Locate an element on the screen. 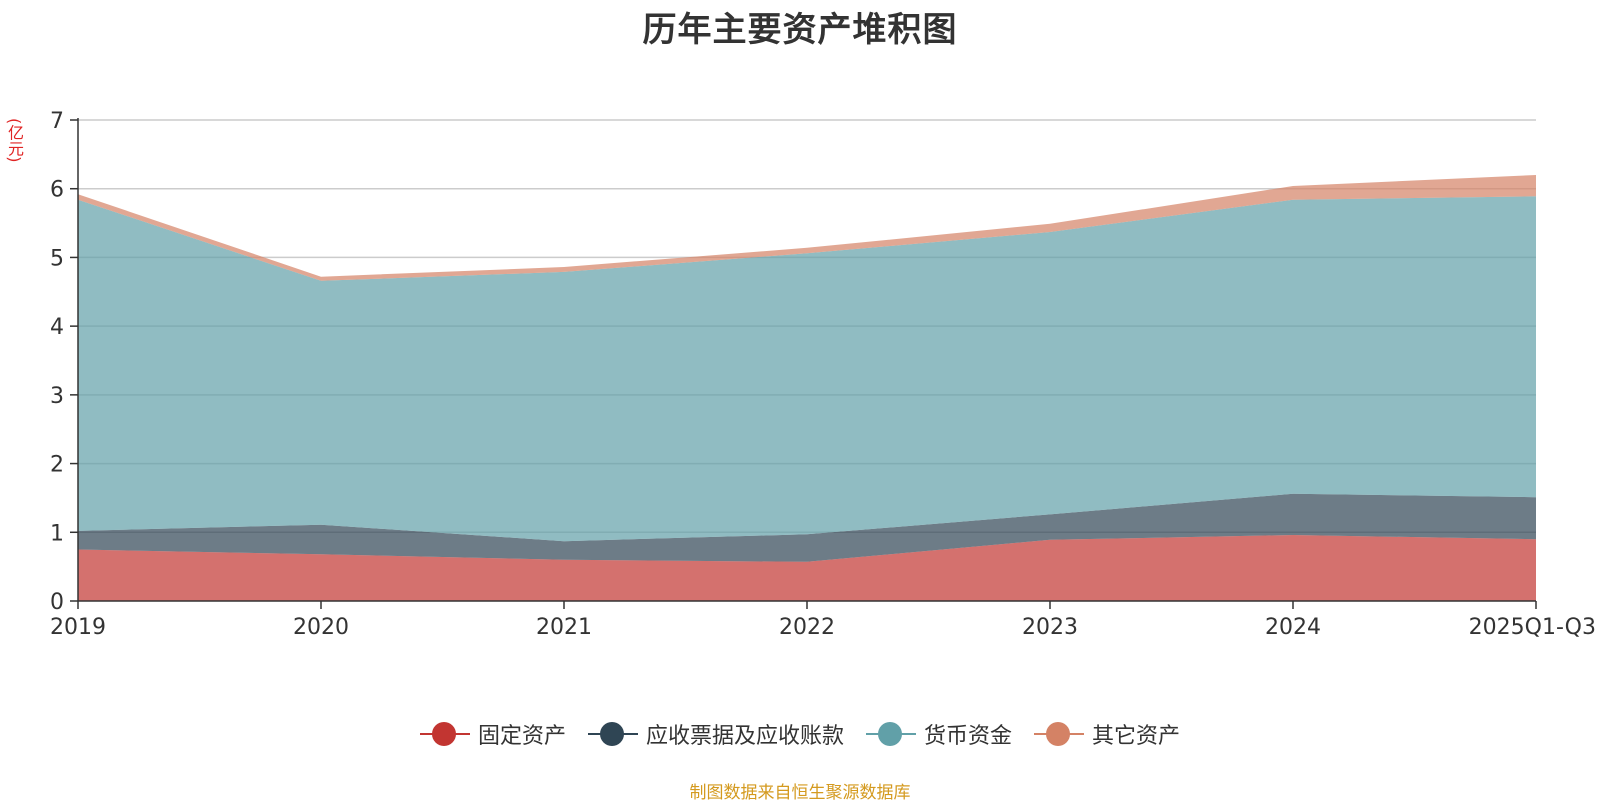 The width and height of the screenshot is (1600, 803). y-axis-unit: (亿元) is located at coordinates (14, 140).